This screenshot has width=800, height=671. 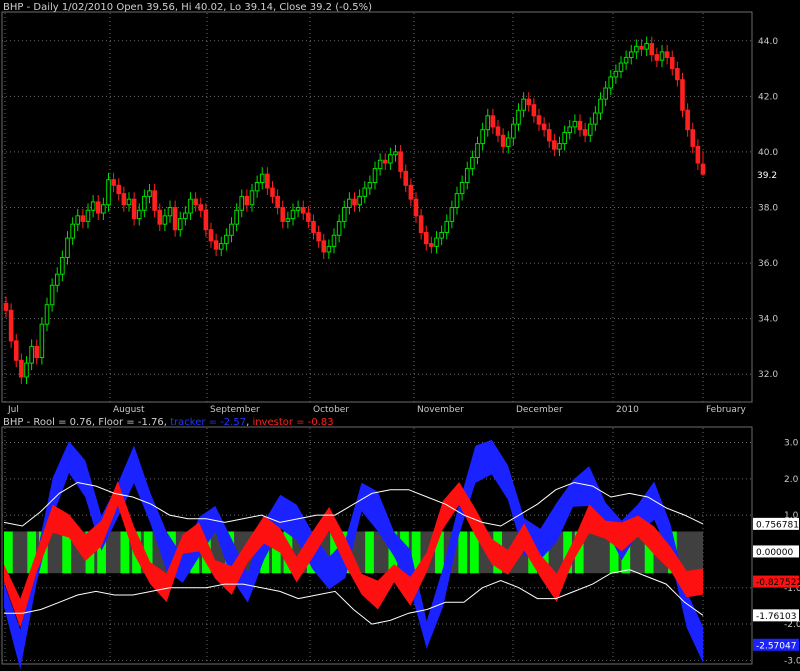 What do you see at coordinates (331, 410) in the screenshot?
I see `month-label: October` at bounding box center [331, 410].